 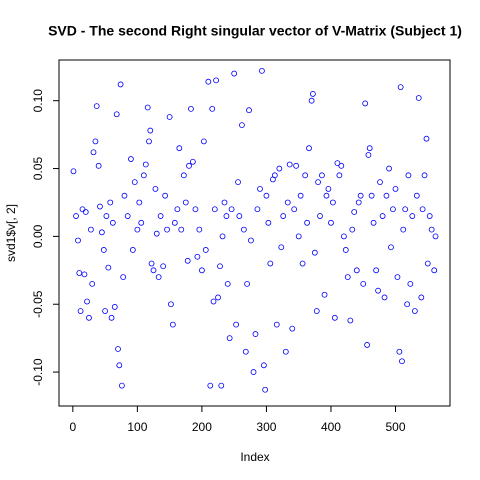 What do you see at coordinates (202, 427) in the screenshot?
I see `x-tick-label: 200` at bounding box center [202, 427].